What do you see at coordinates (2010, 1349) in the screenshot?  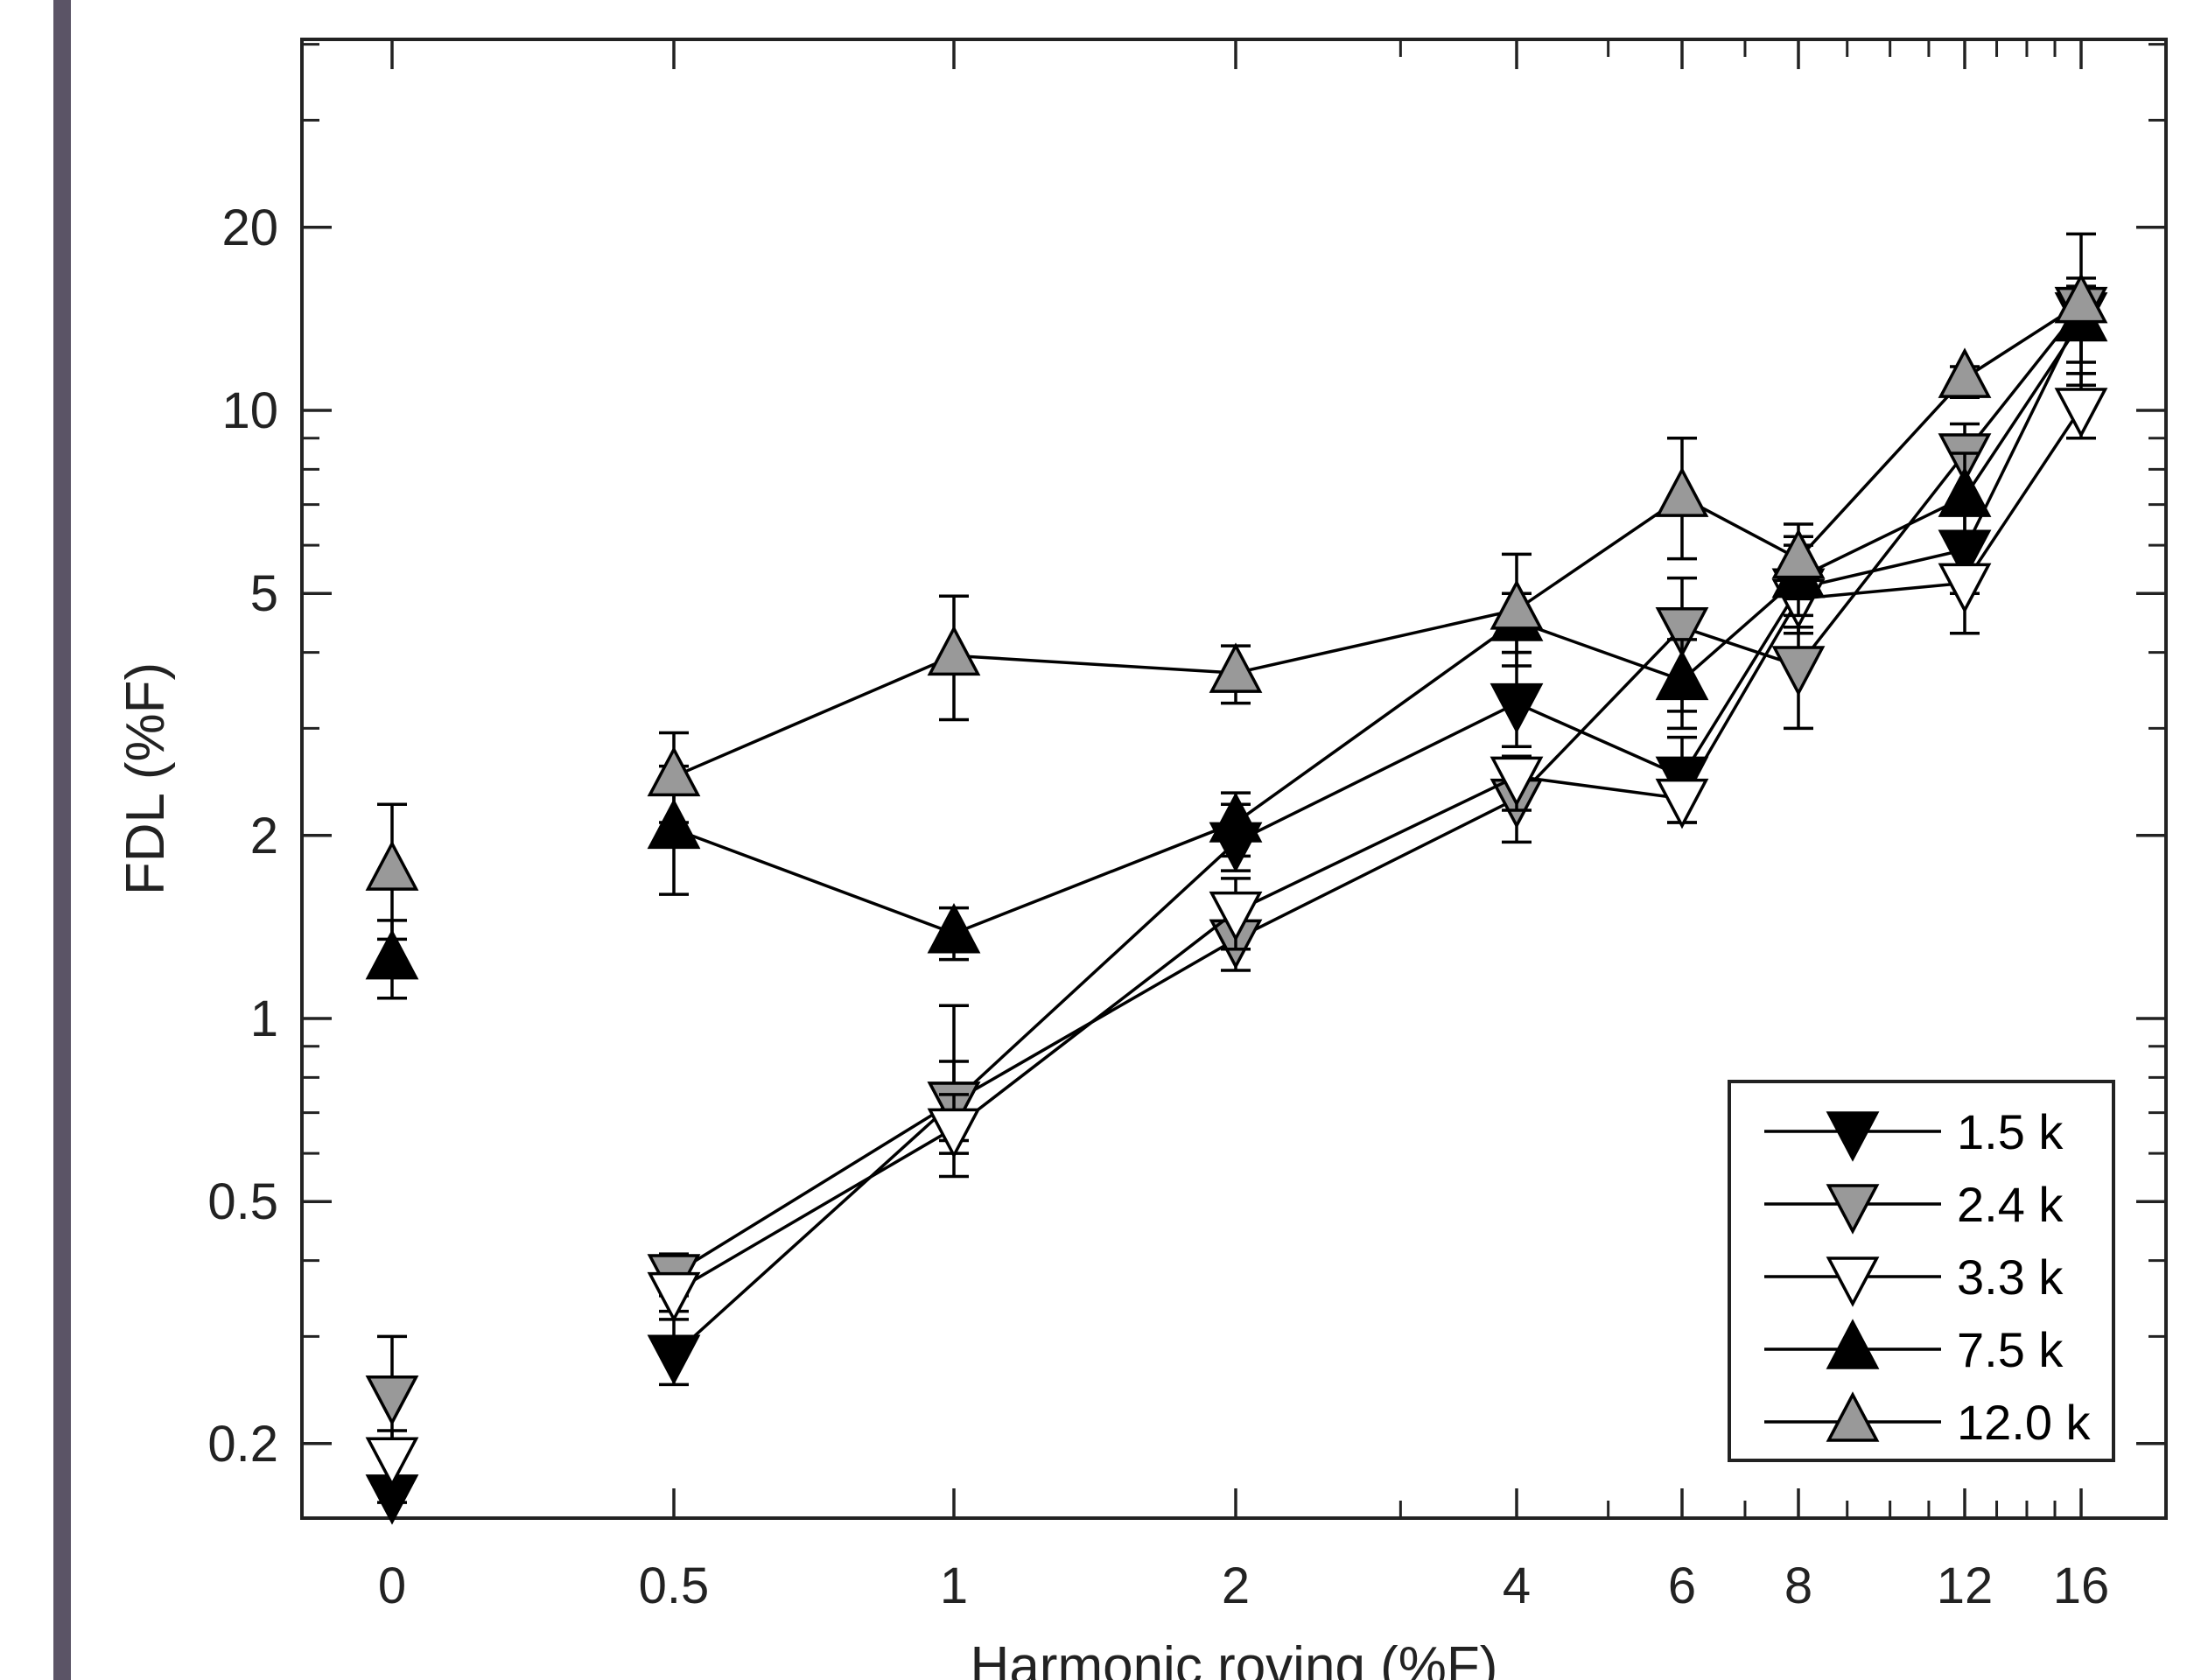 I see `legend-label: 7.5 k` at bounding box center [2010, 1349].